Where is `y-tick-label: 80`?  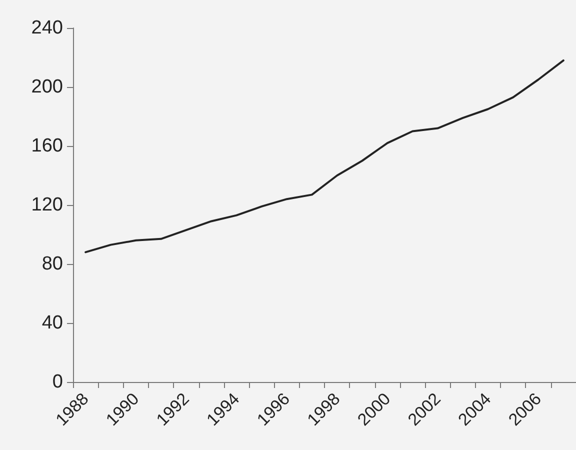 y-tick-label: 80 is located at coordinates (52, 264).